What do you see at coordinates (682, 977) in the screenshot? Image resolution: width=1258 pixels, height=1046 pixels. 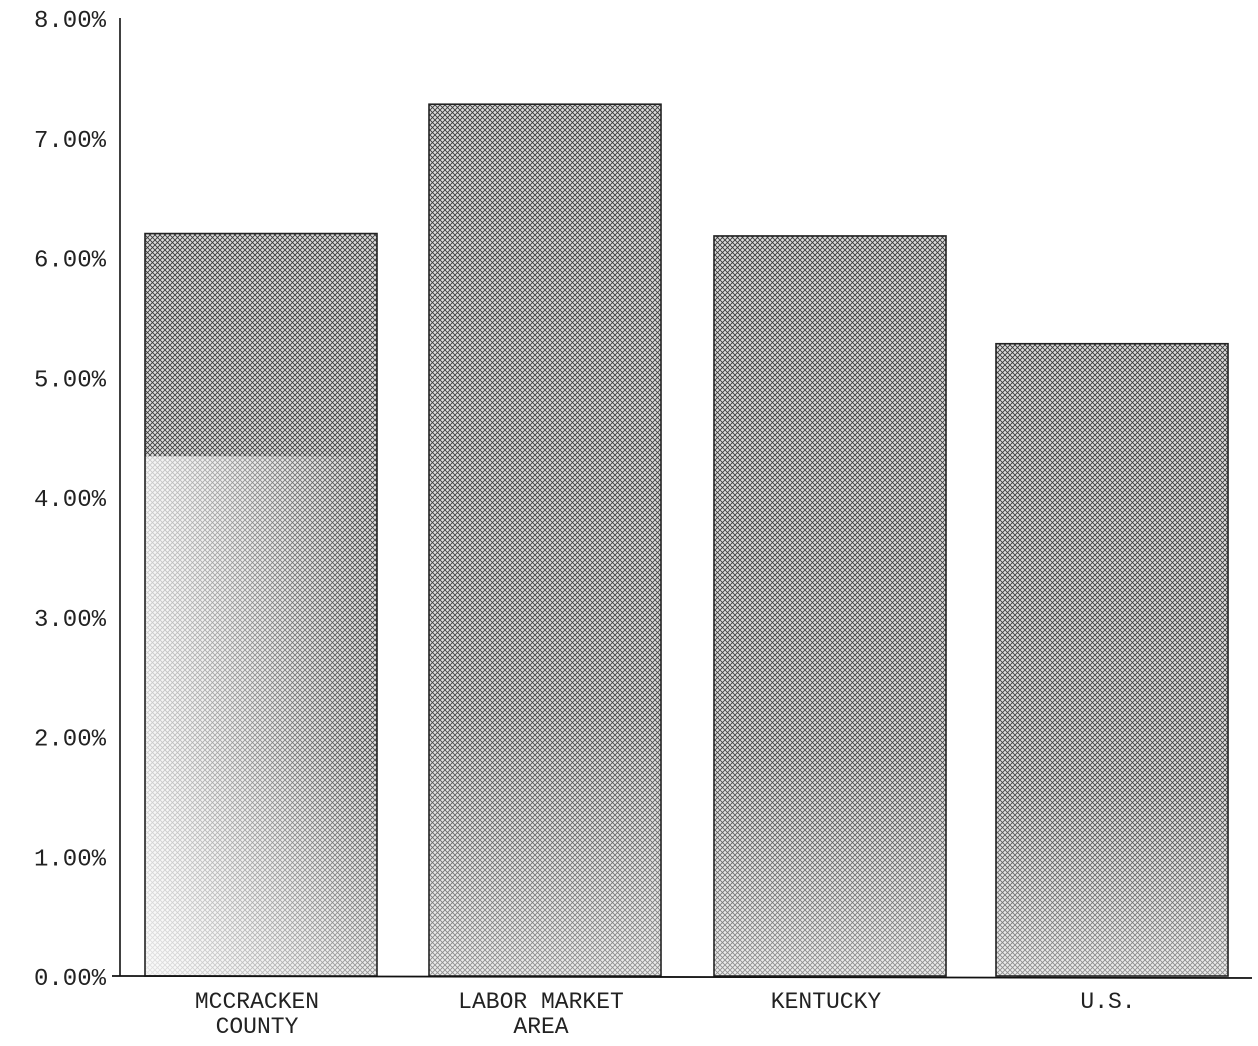 I see `x-axis-line` at bounding box center [682, 977].